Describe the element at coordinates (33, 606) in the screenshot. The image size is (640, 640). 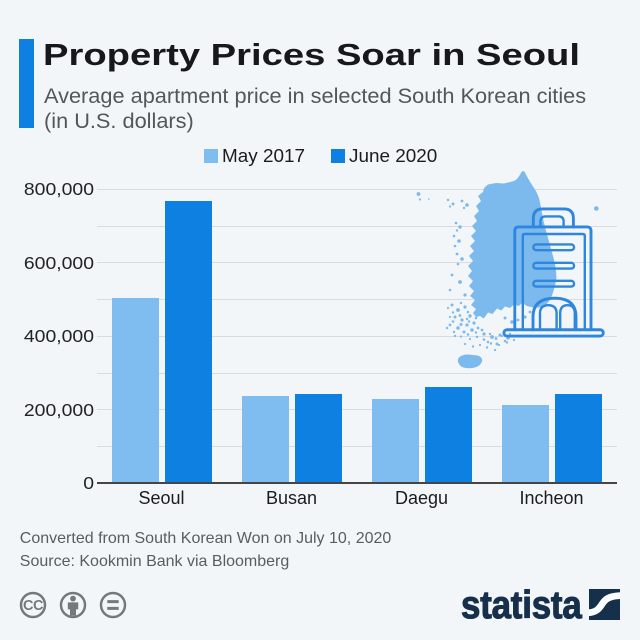
I see `svg-text: CC` at that location.